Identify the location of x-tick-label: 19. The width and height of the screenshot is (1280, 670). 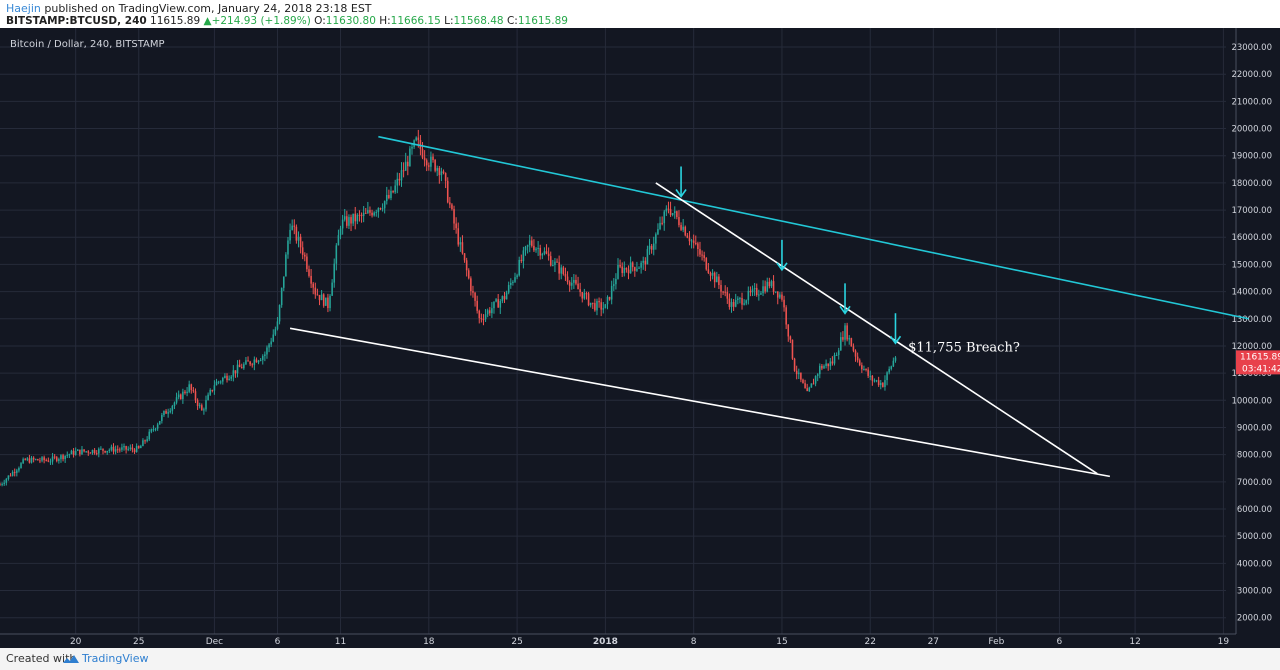
(1224, 642).